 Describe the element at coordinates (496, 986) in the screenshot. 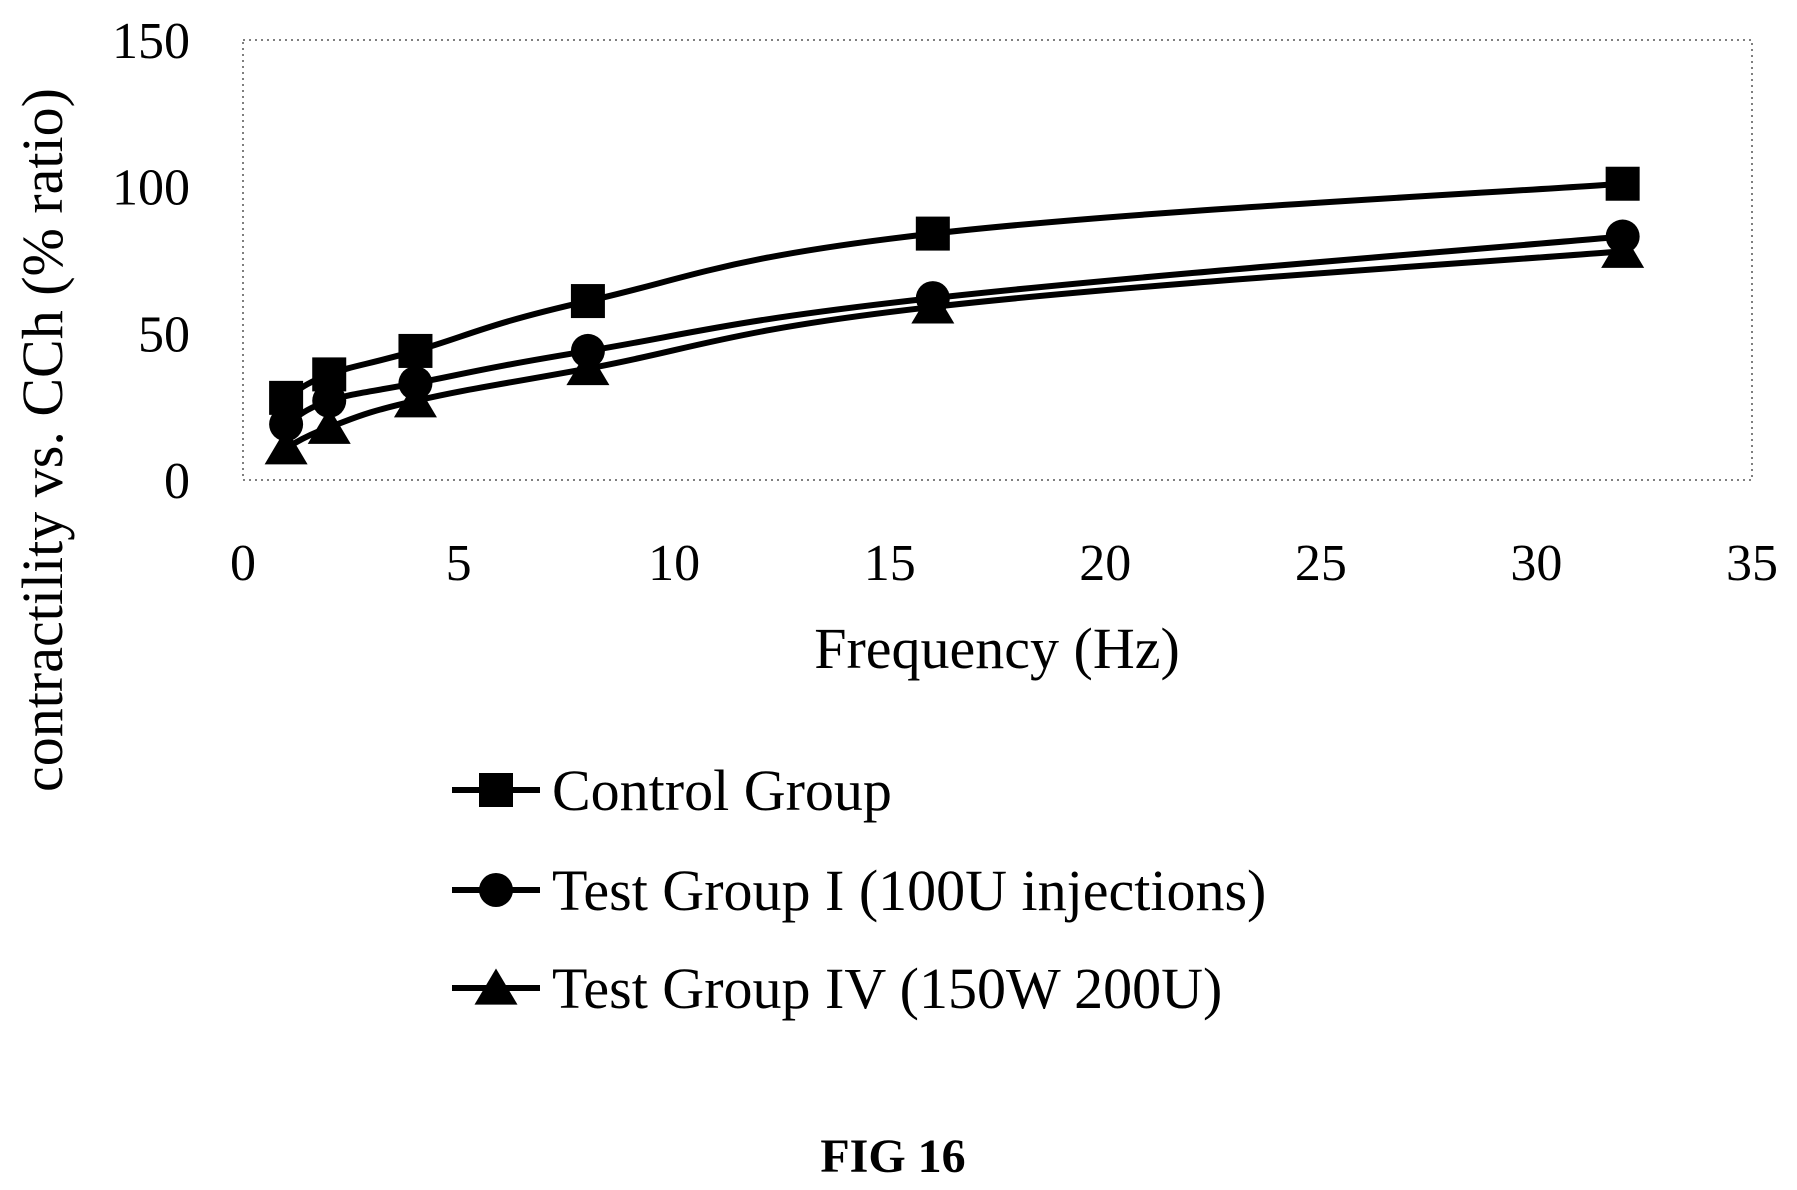

I see `legend-marker-triangle` at that location.